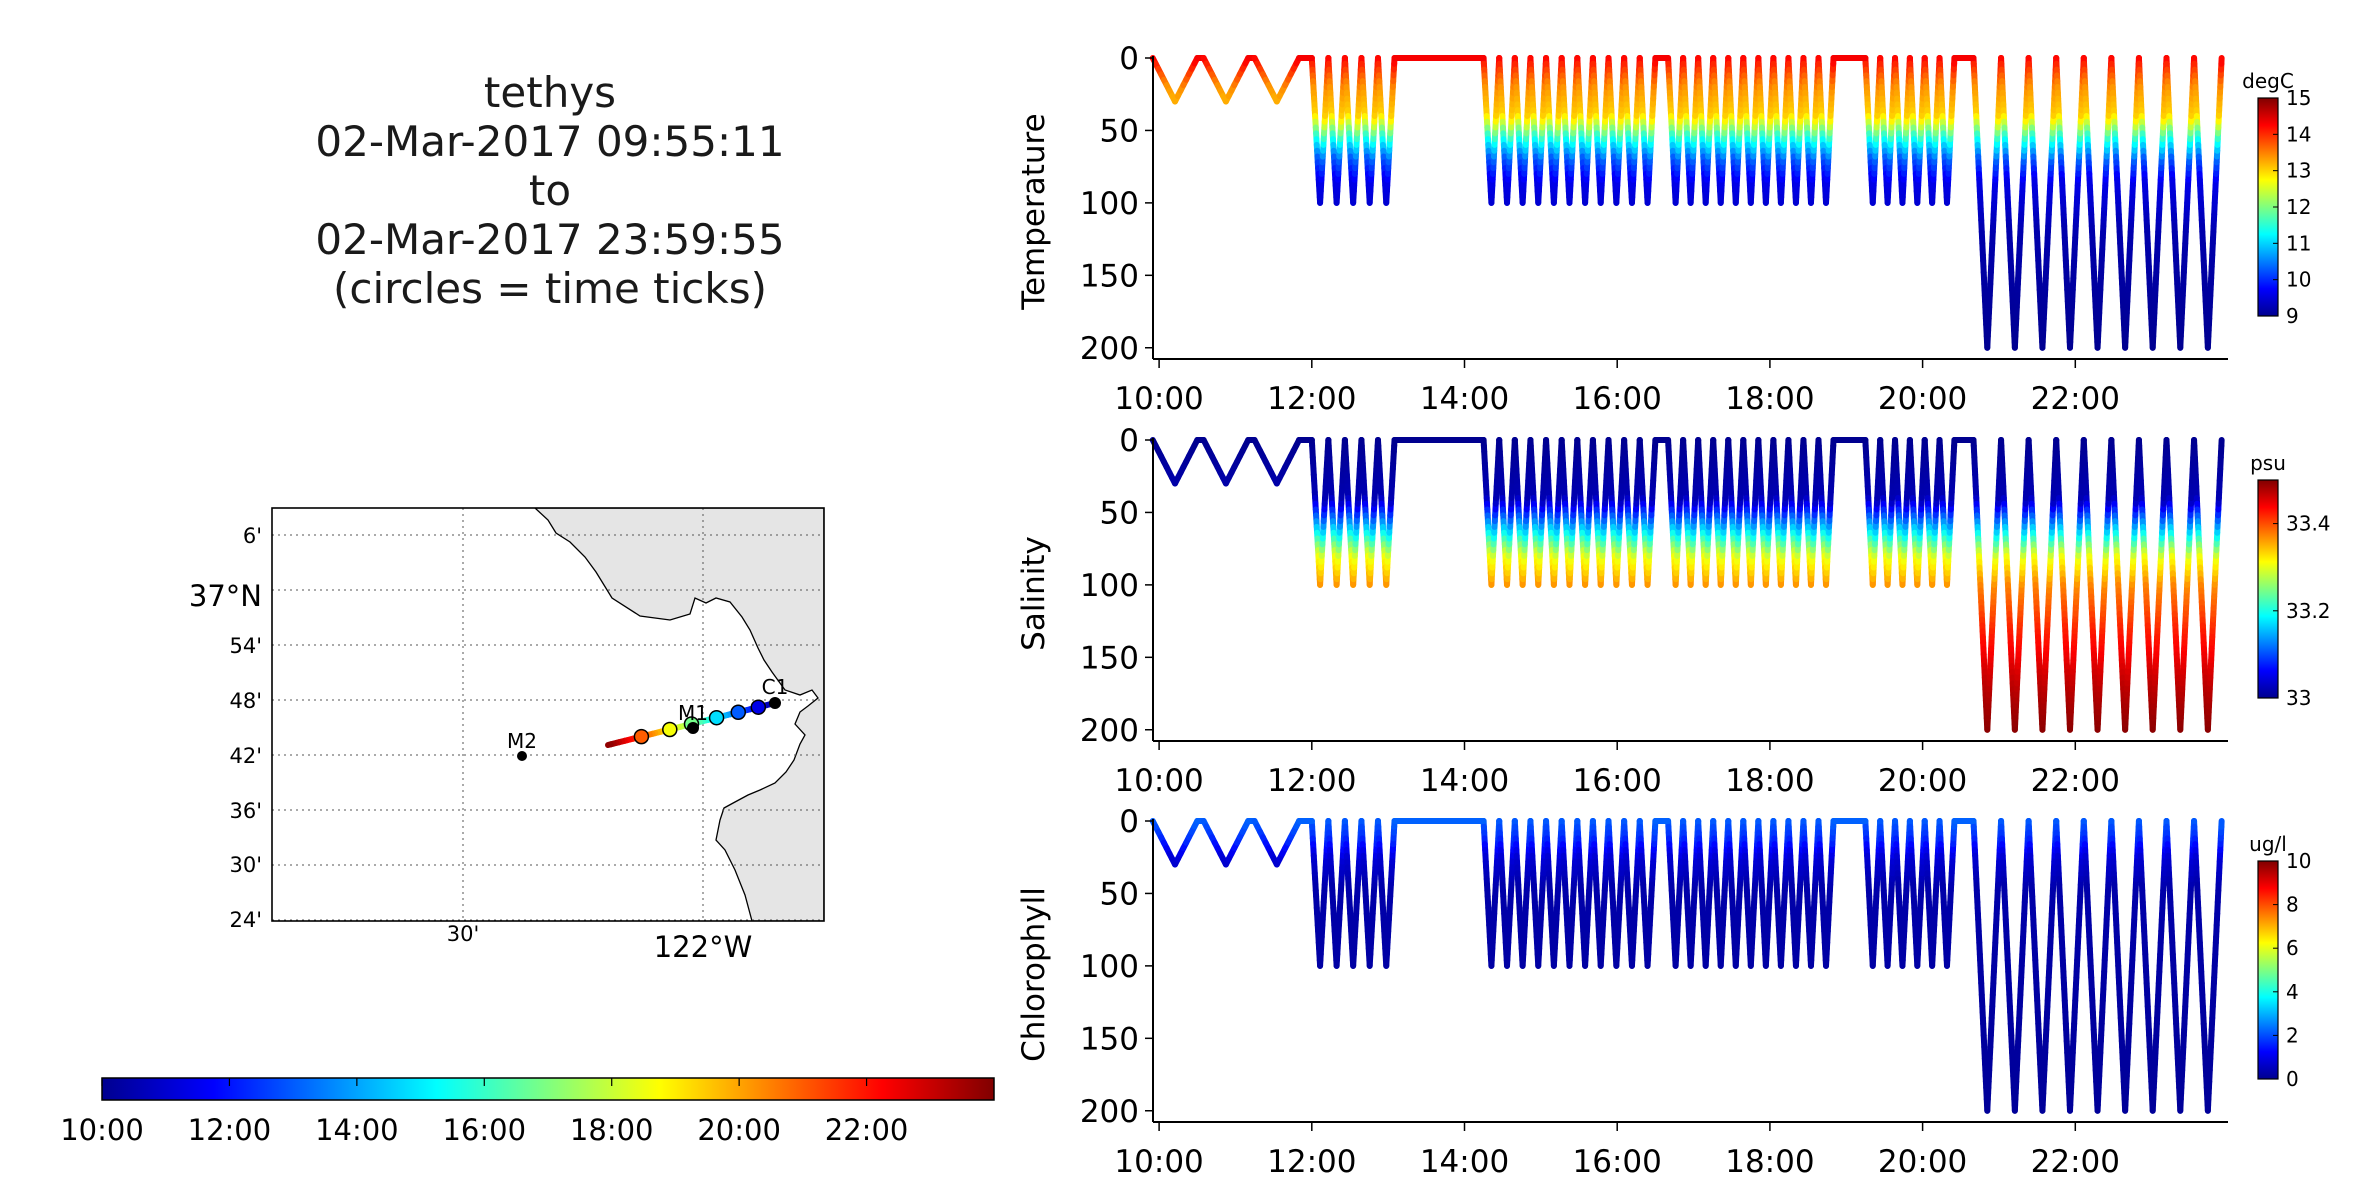 This screenshot has width=2362, height=1181. What do you see at coordinates (246, 865) in the screenshot?
I see `lat-tick-30: 30'` at bounding box center [246, 865].